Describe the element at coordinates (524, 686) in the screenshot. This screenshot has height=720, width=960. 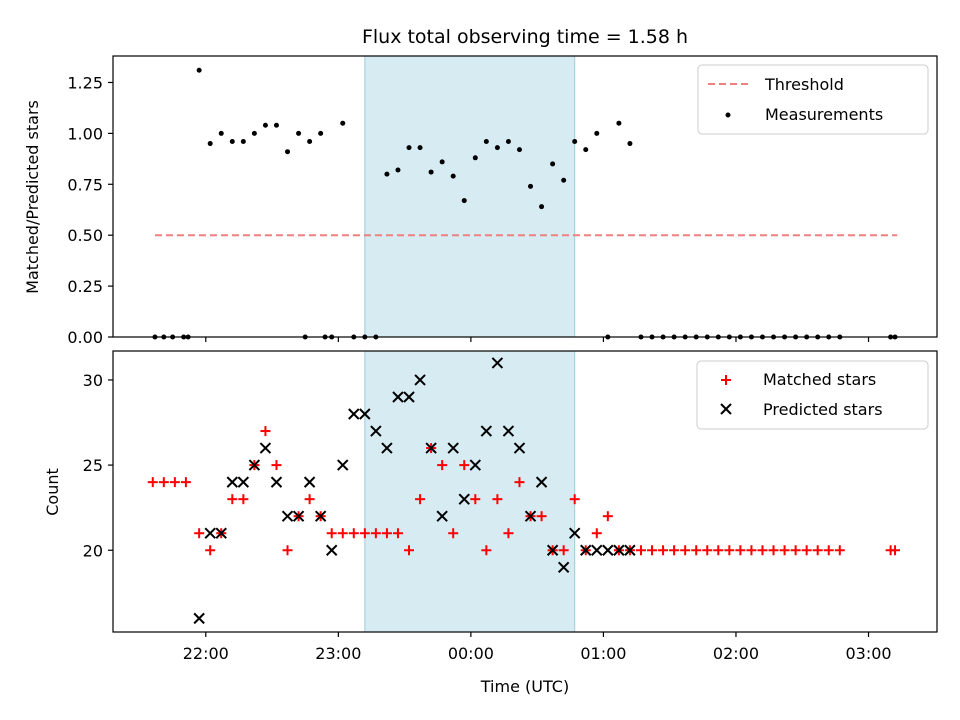
I see `x-axis-label: Time (UTC)` at that location.